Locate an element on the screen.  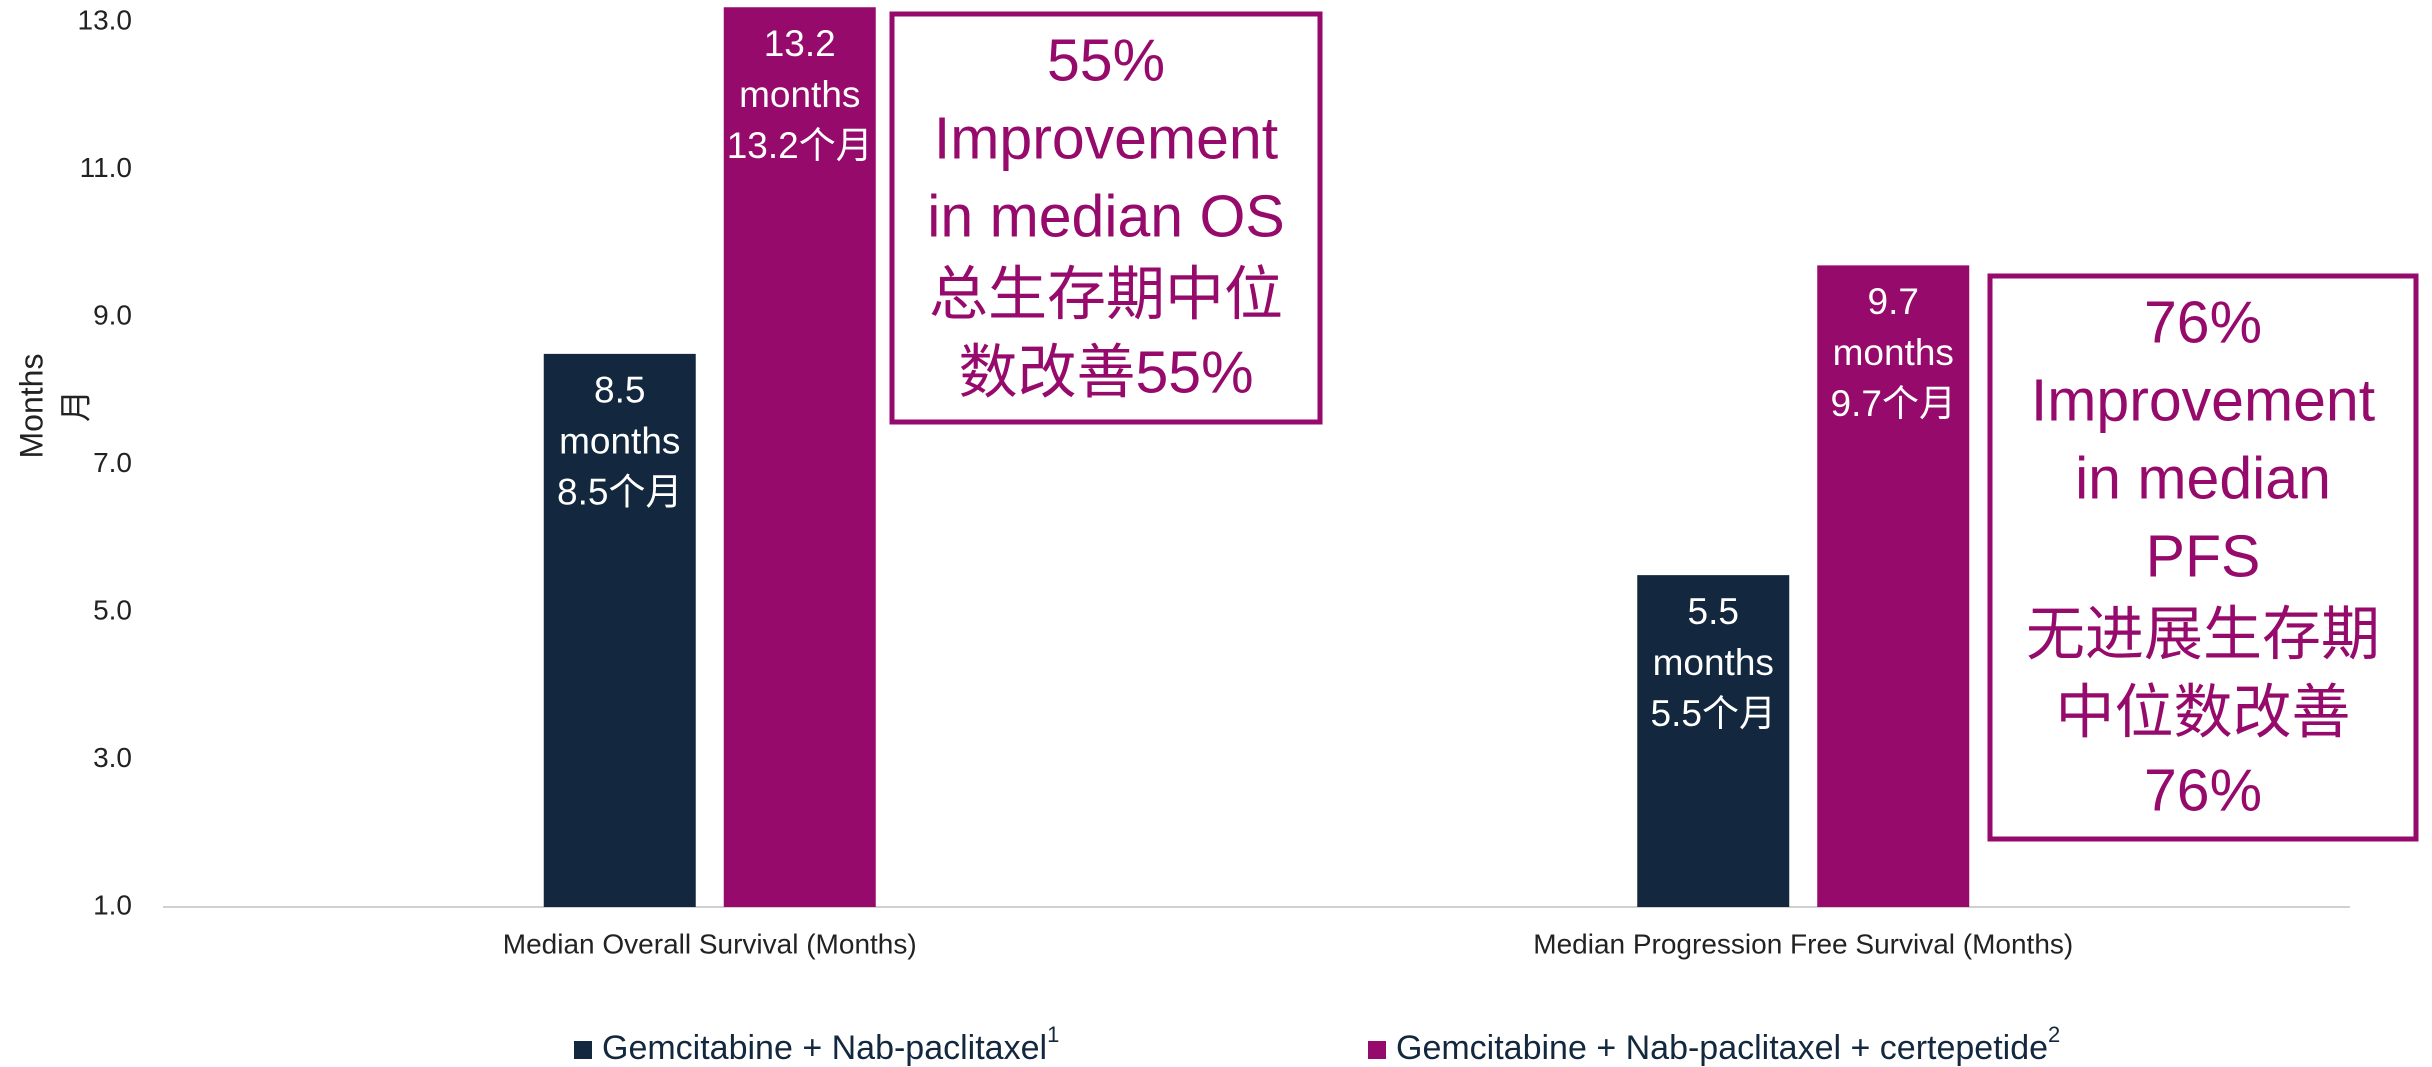
annotation-text: PFS is located at coordinates (2203, 557).